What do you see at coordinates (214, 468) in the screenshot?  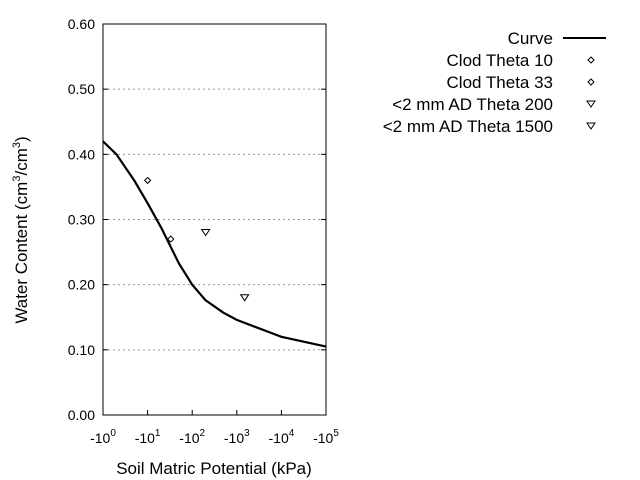 I see `x-axis-label: Soil Matric Potential (kPa)` at bounding box center [214, 468].